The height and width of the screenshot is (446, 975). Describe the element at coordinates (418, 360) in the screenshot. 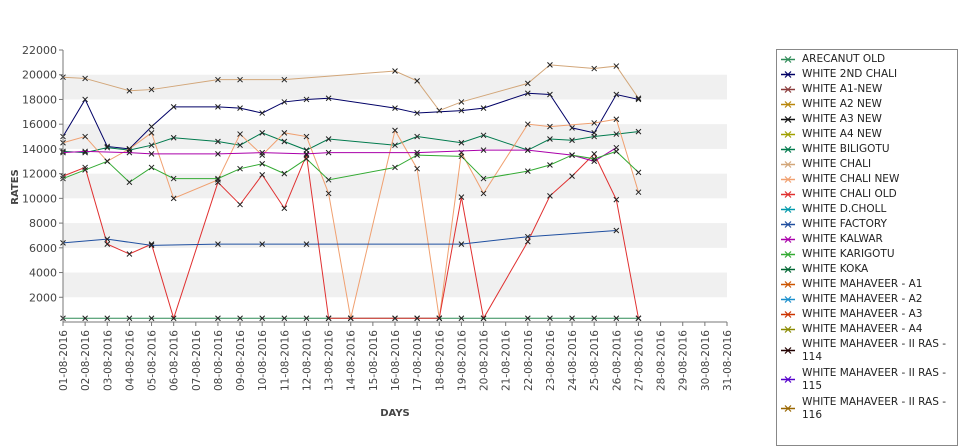

I see `x-tick-label: 17-08-2016` at that location.